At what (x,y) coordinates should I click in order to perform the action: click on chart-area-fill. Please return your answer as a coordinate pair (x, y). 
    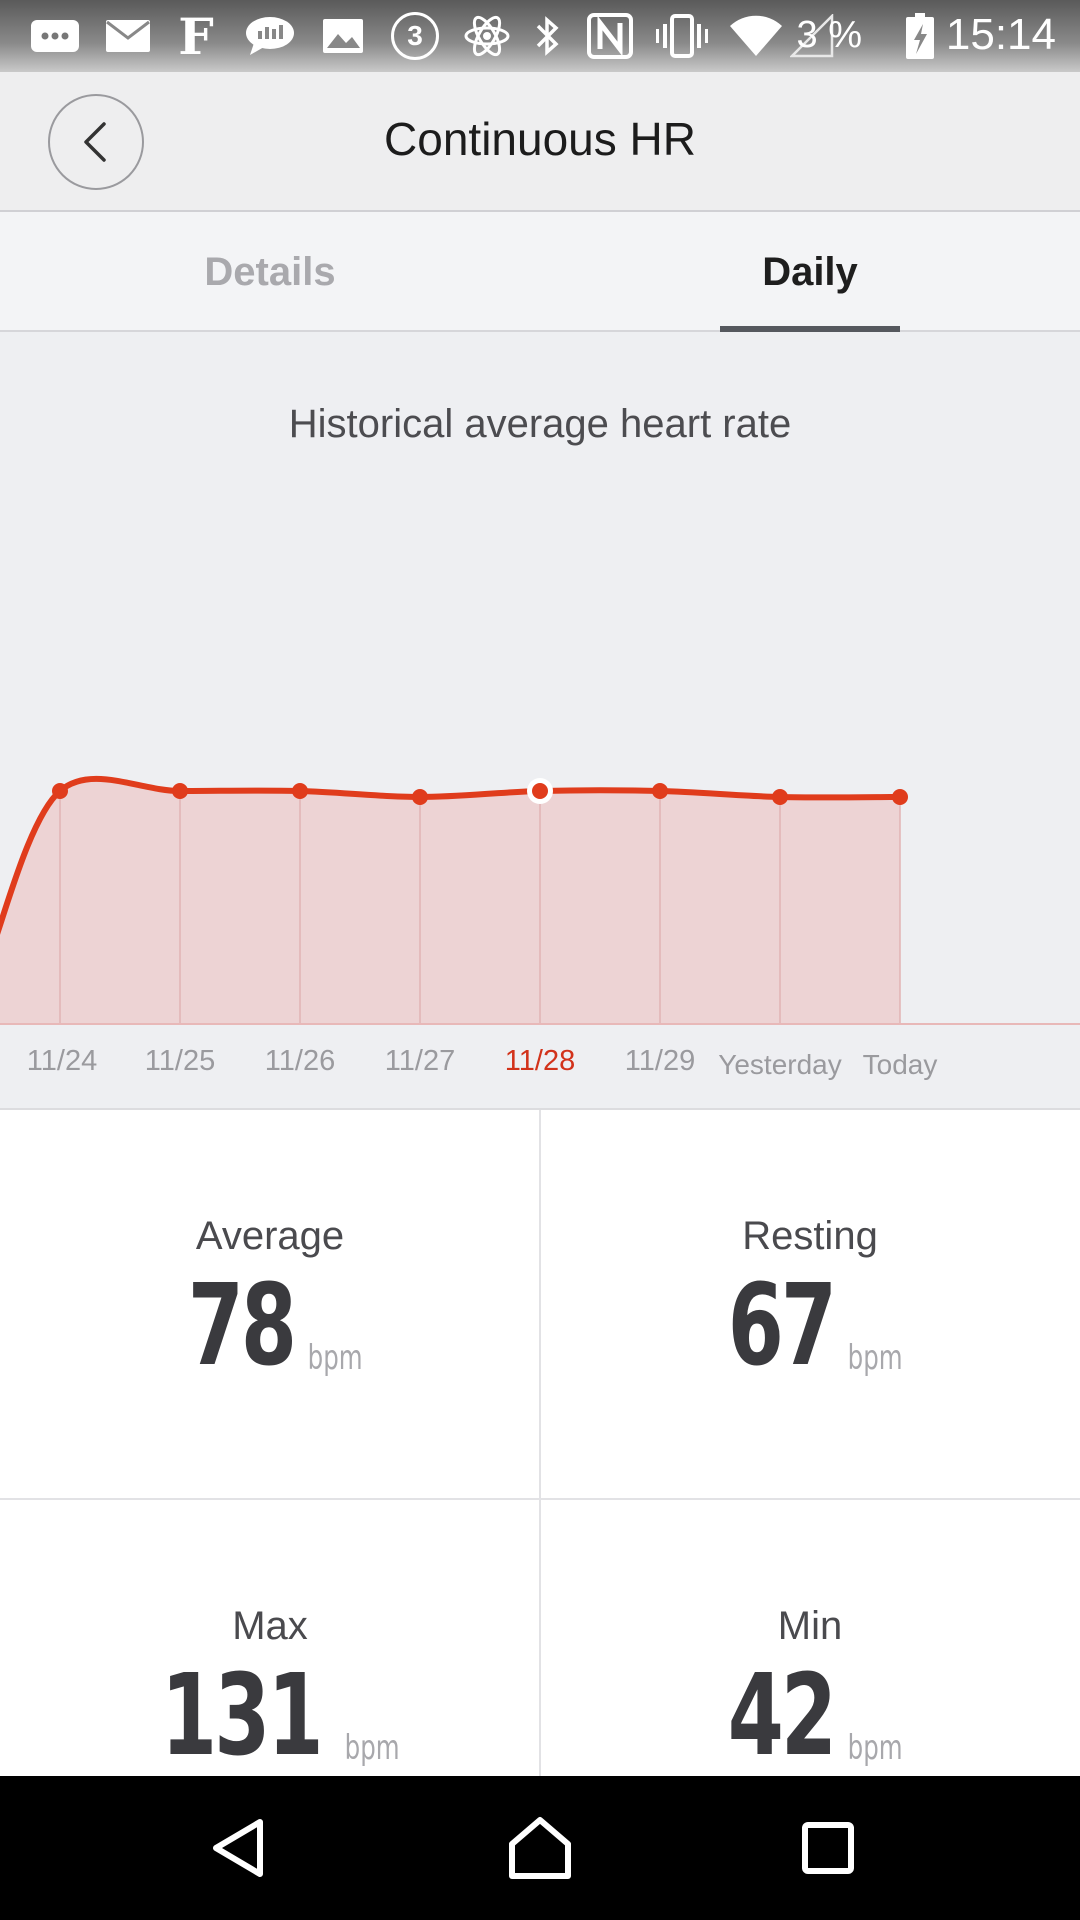
    Looking at the image, I should click on (450, 901).